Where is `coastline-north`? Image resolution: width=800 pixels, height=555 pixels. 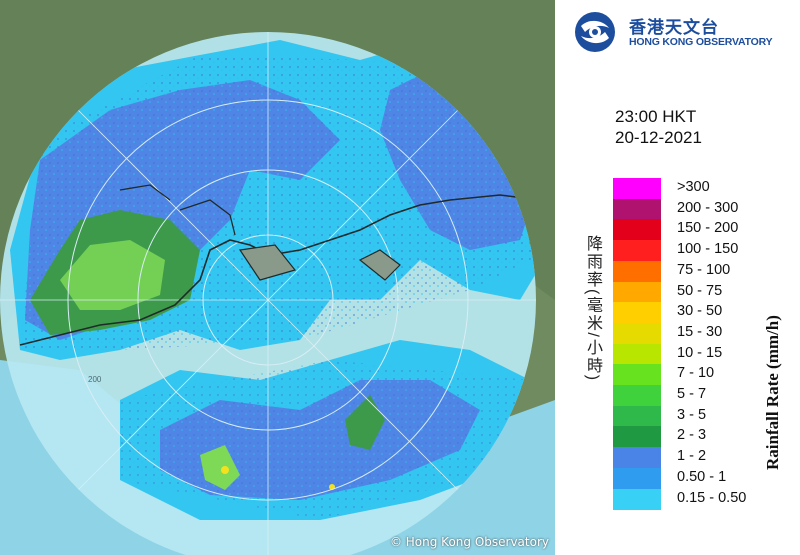
coastline-north is located at coordinates (177, 210).